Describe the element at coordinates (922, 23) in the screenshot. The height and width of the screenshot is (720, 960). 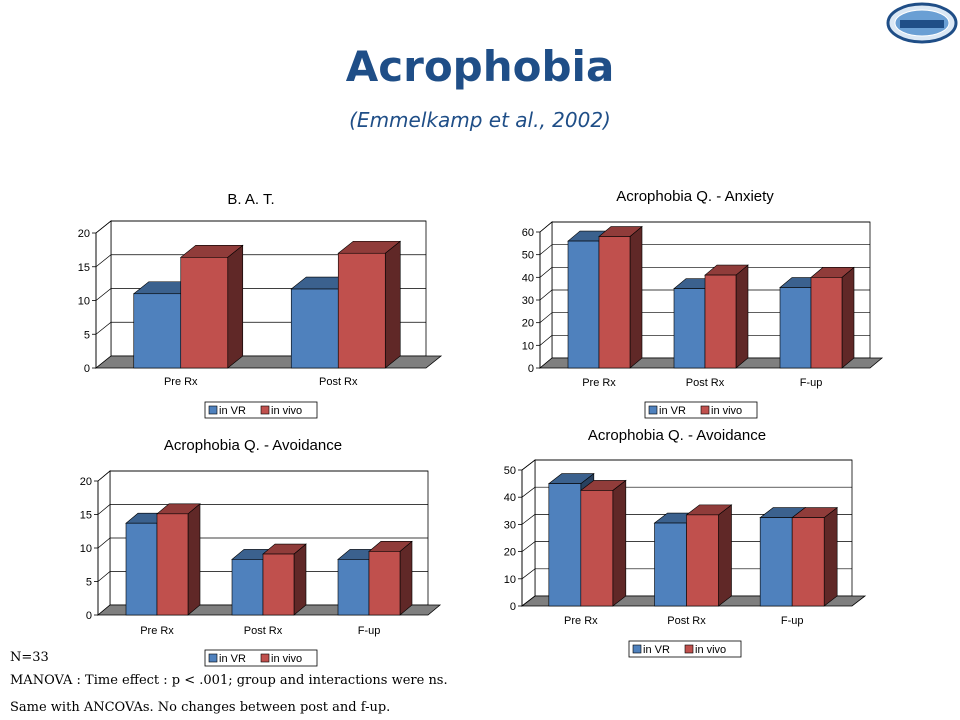
I see `clinical-cyber-logo` at that location.